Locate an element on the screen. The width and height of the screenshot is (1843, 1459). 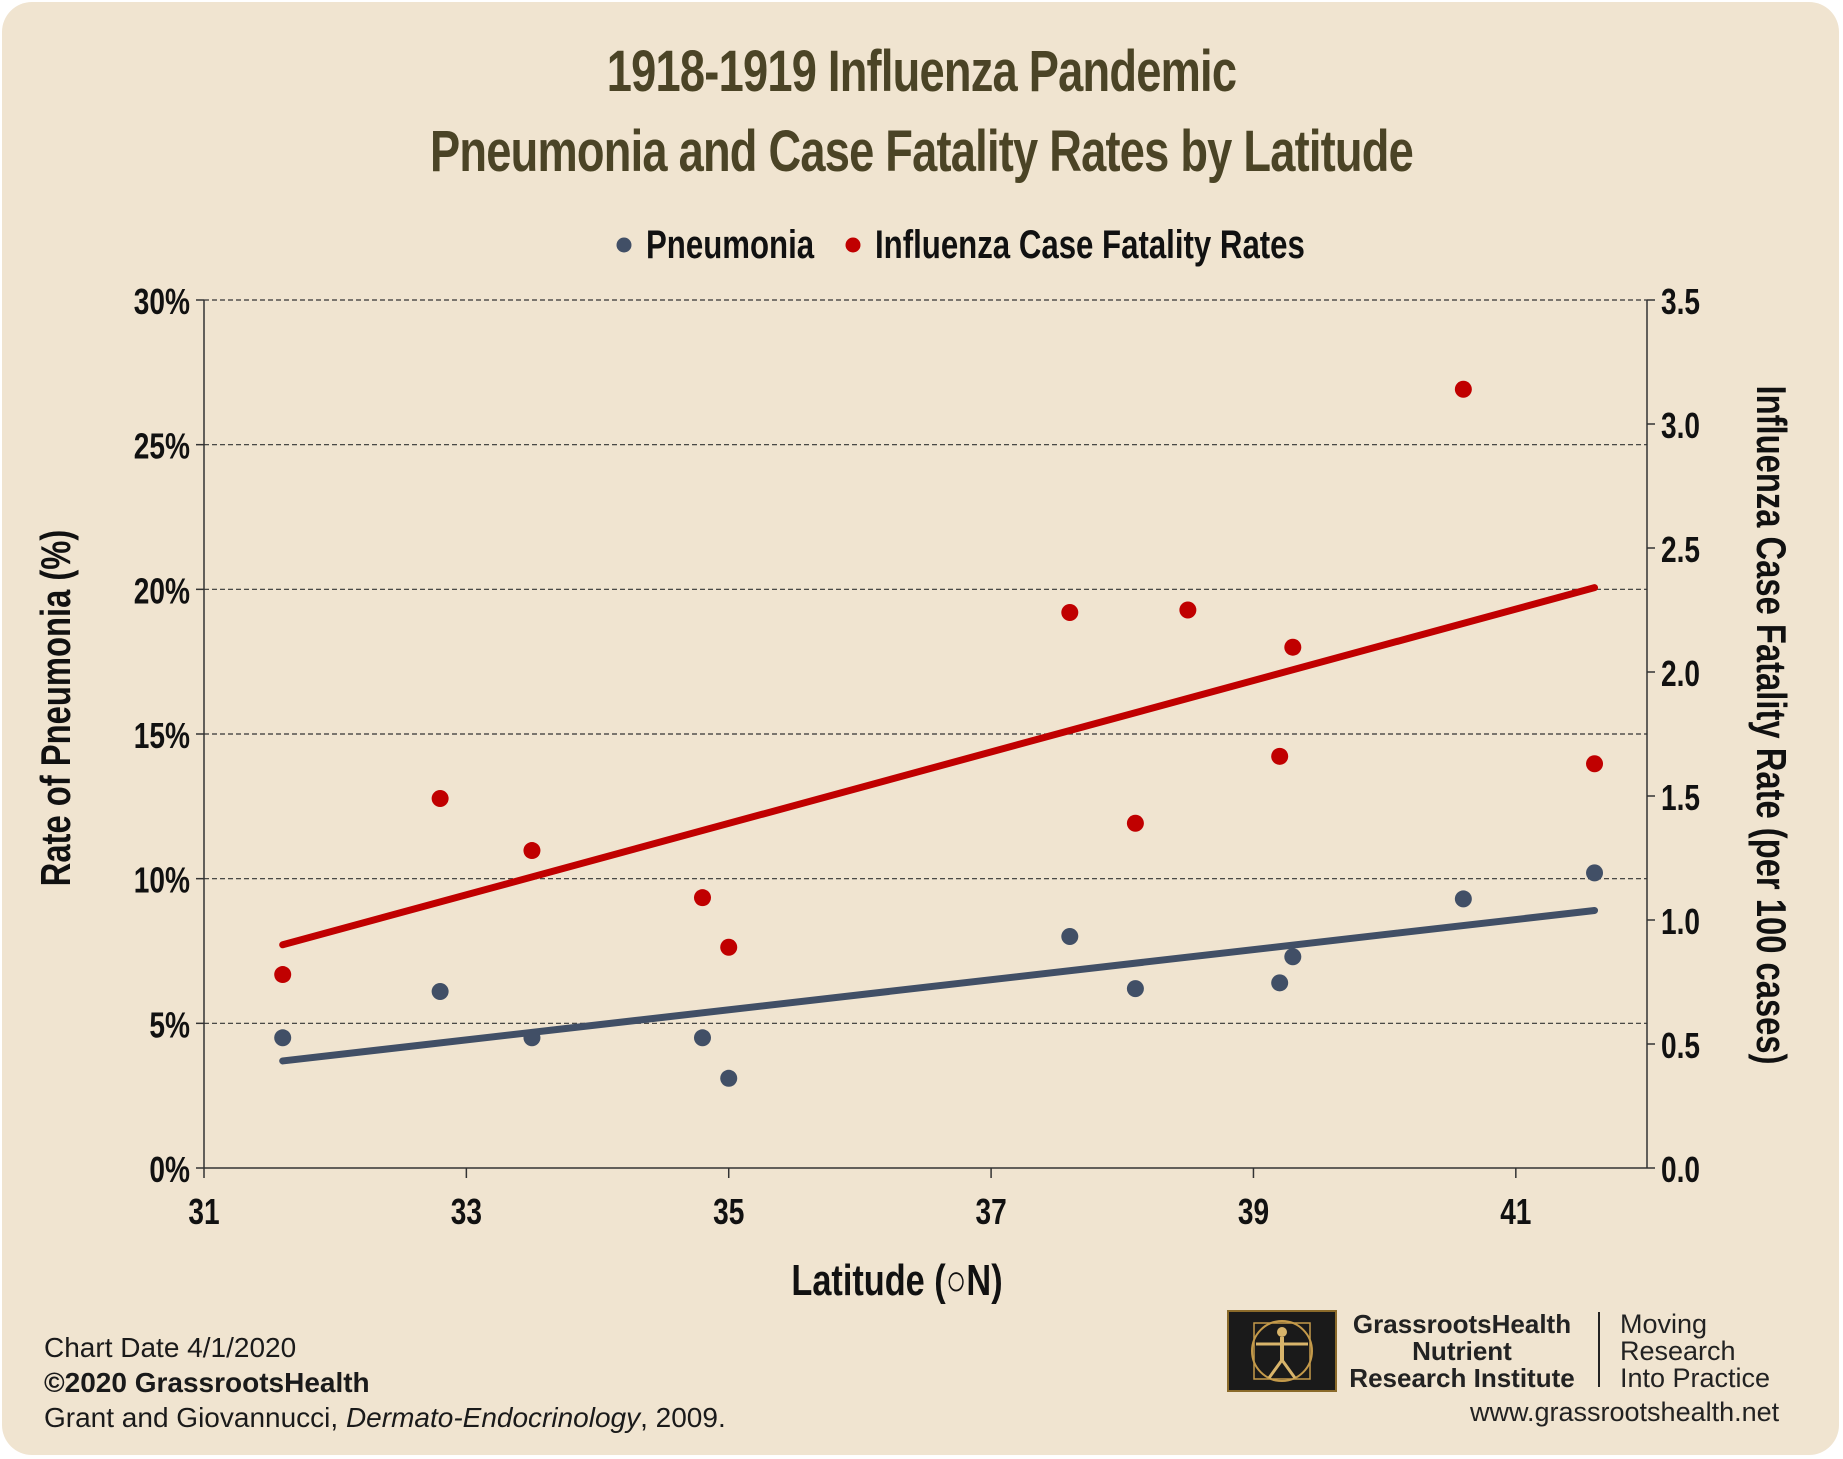
logo-name-line3: Research Institute is located at coordinates (1462, 1378).